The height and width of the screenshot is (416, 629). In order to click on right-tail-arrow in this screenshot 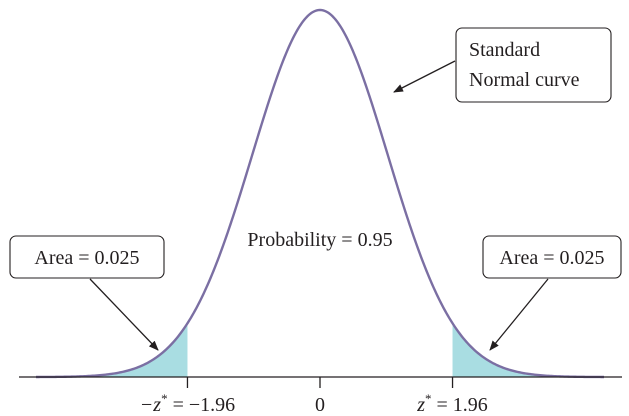, I will do `click(519, 314)`.